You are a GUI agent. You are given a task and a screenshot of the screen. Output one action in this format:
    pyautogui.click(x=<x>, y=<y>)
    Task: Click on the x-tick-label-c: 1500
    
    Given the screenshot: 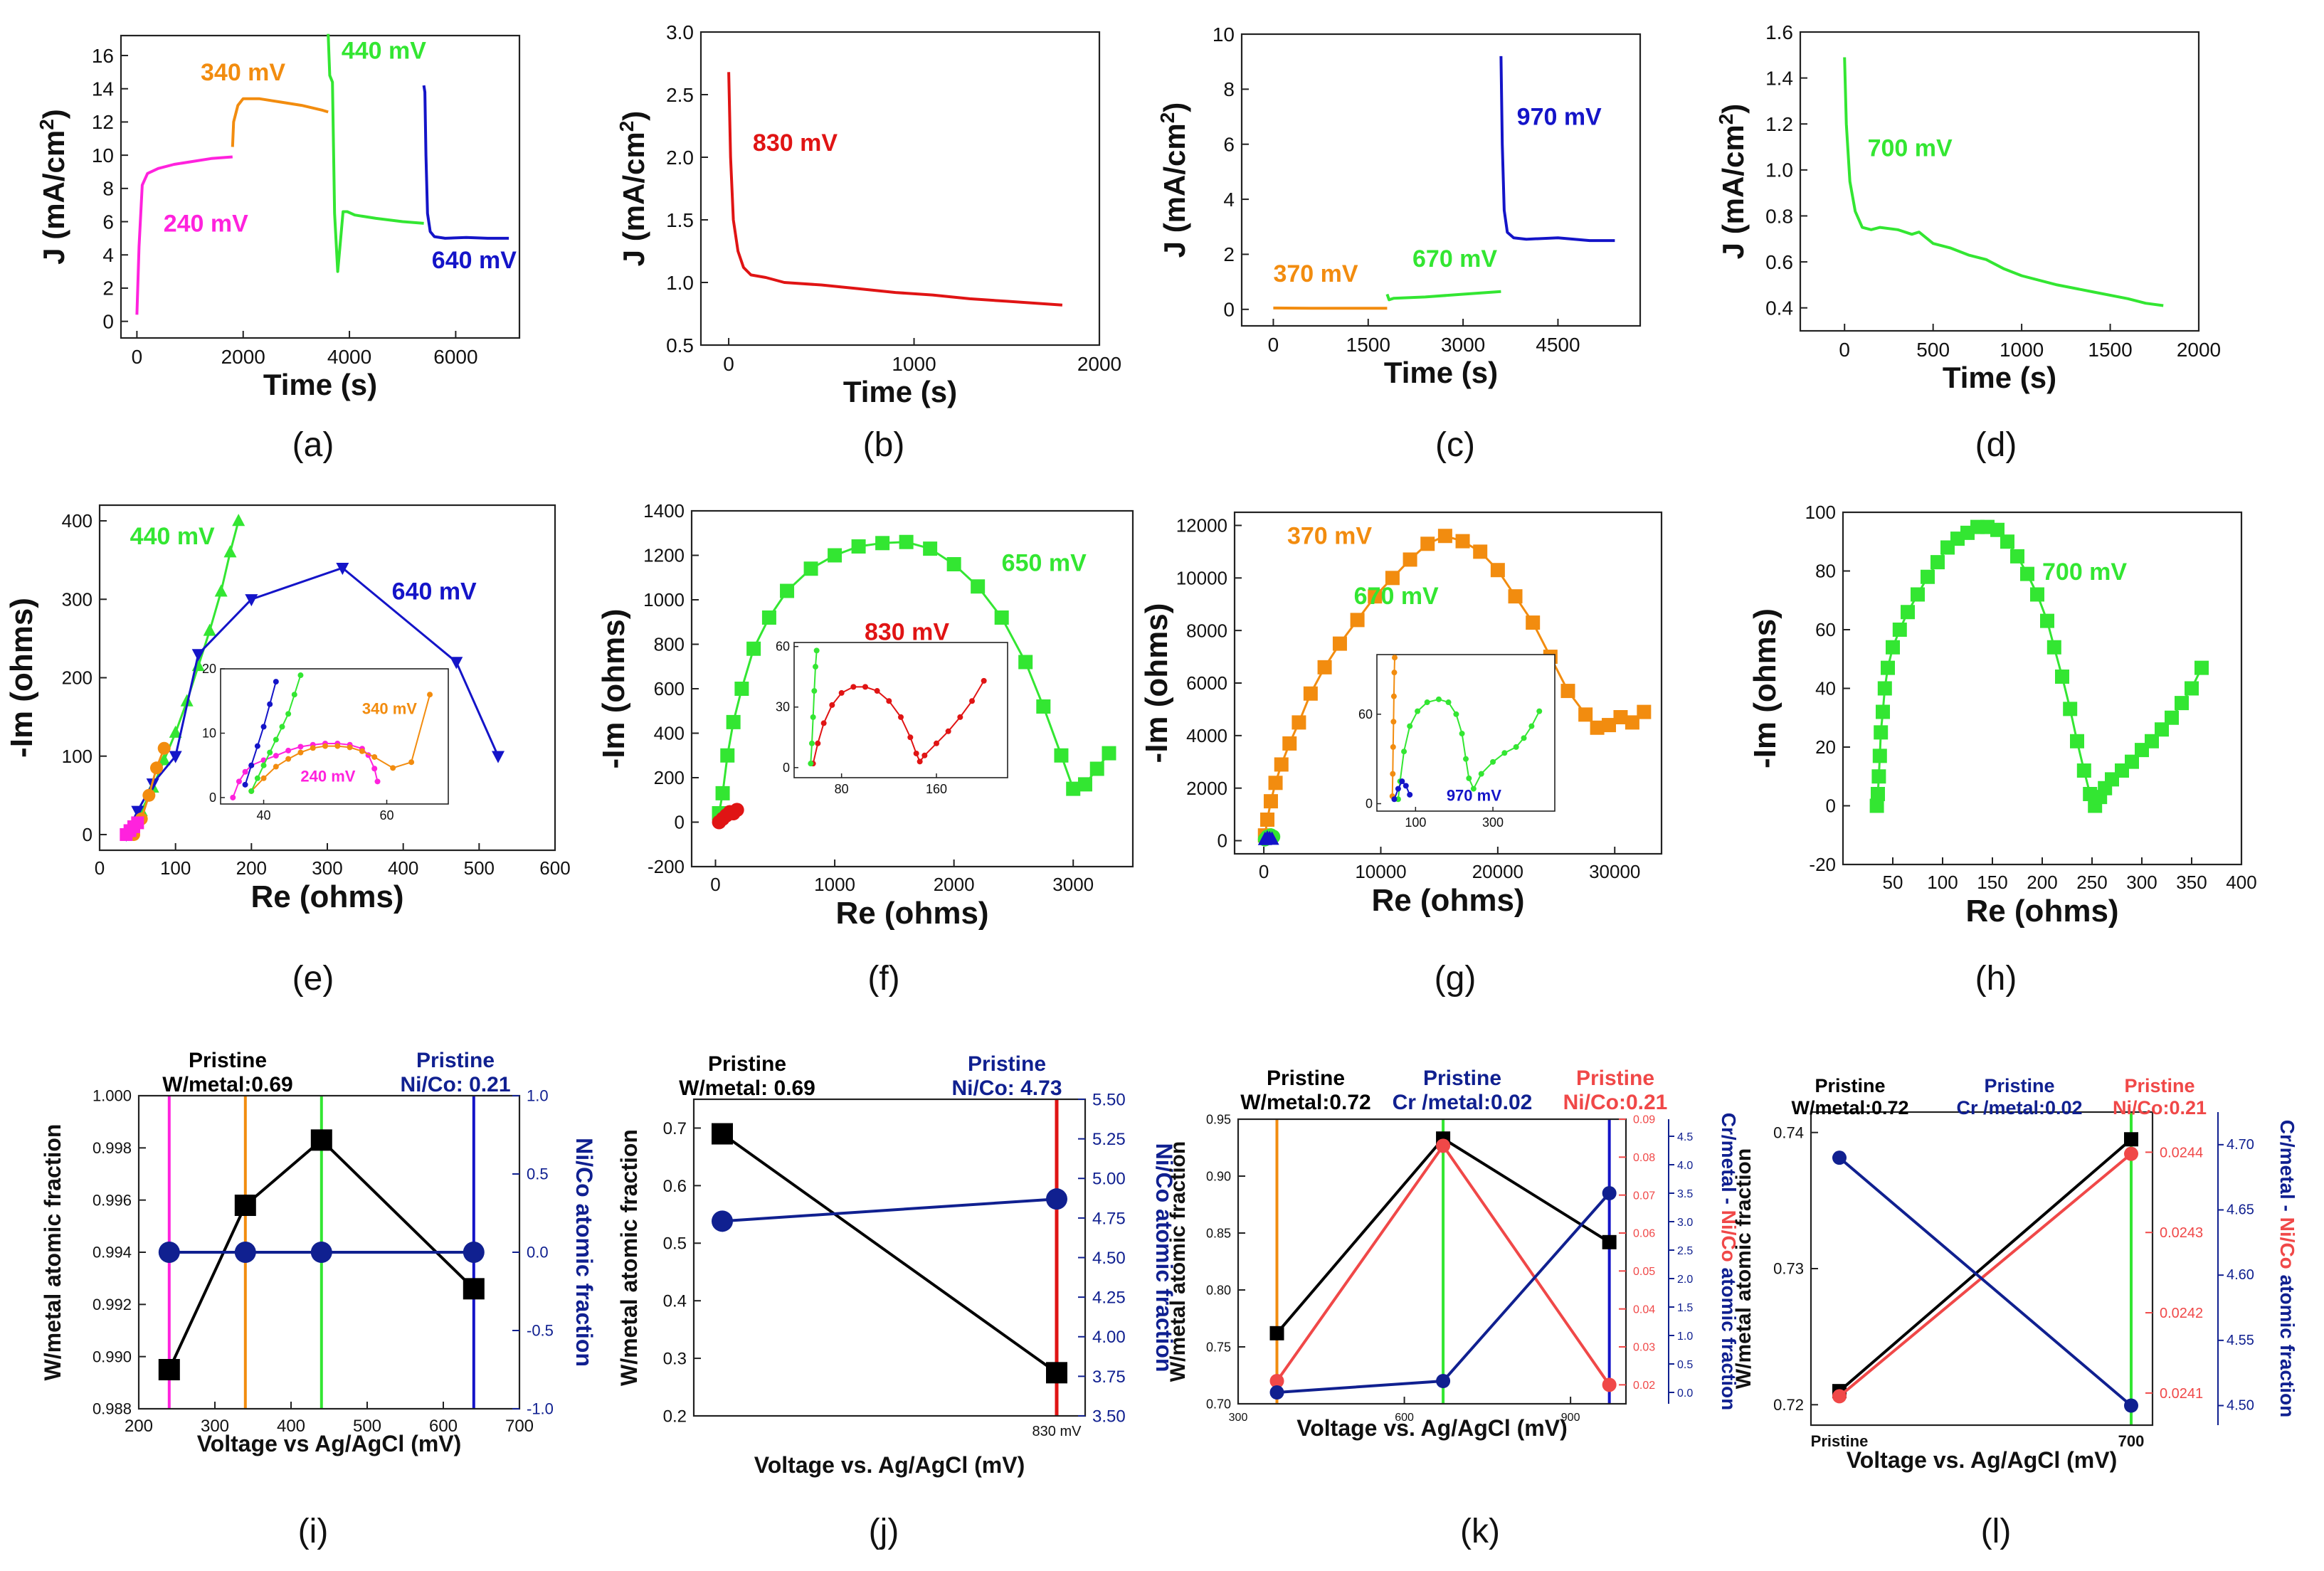 What is the action you would take?
    pyautogui.click(x=1368, y=345)
    